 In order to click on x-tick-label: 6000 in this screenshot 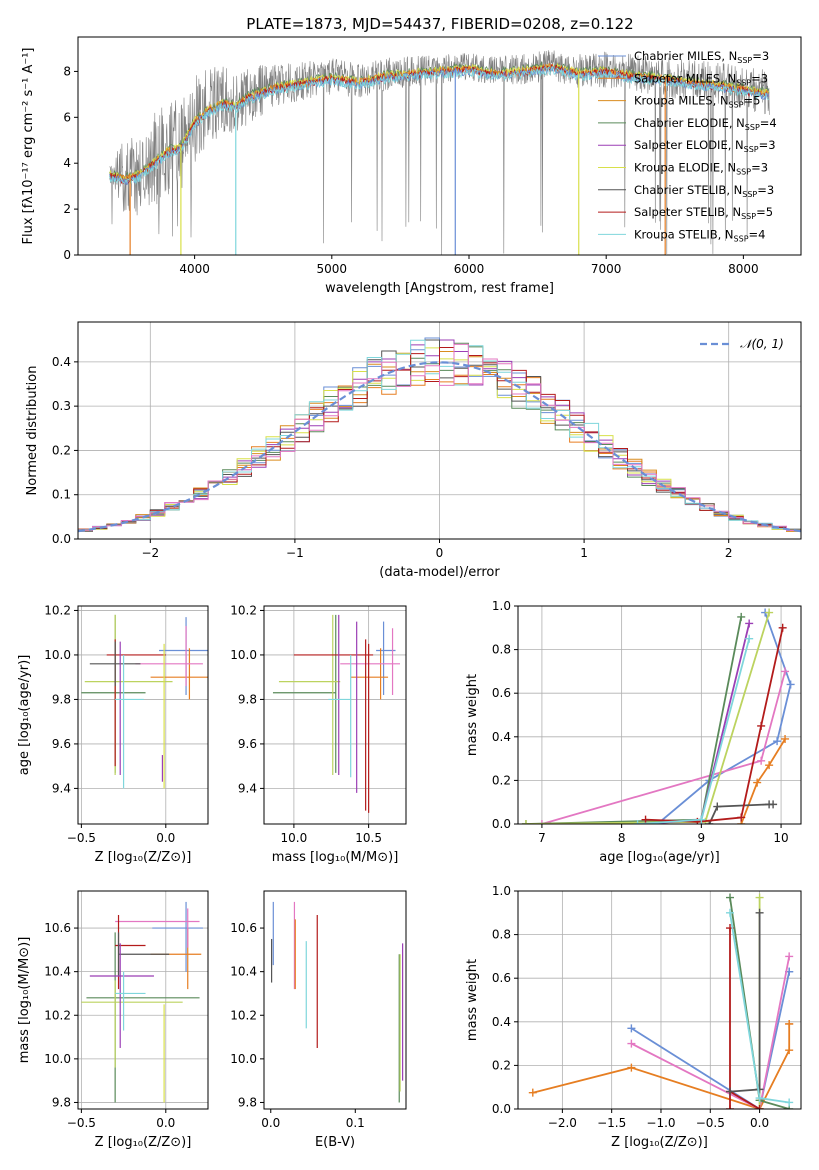, I will do `click(469, 269)`.